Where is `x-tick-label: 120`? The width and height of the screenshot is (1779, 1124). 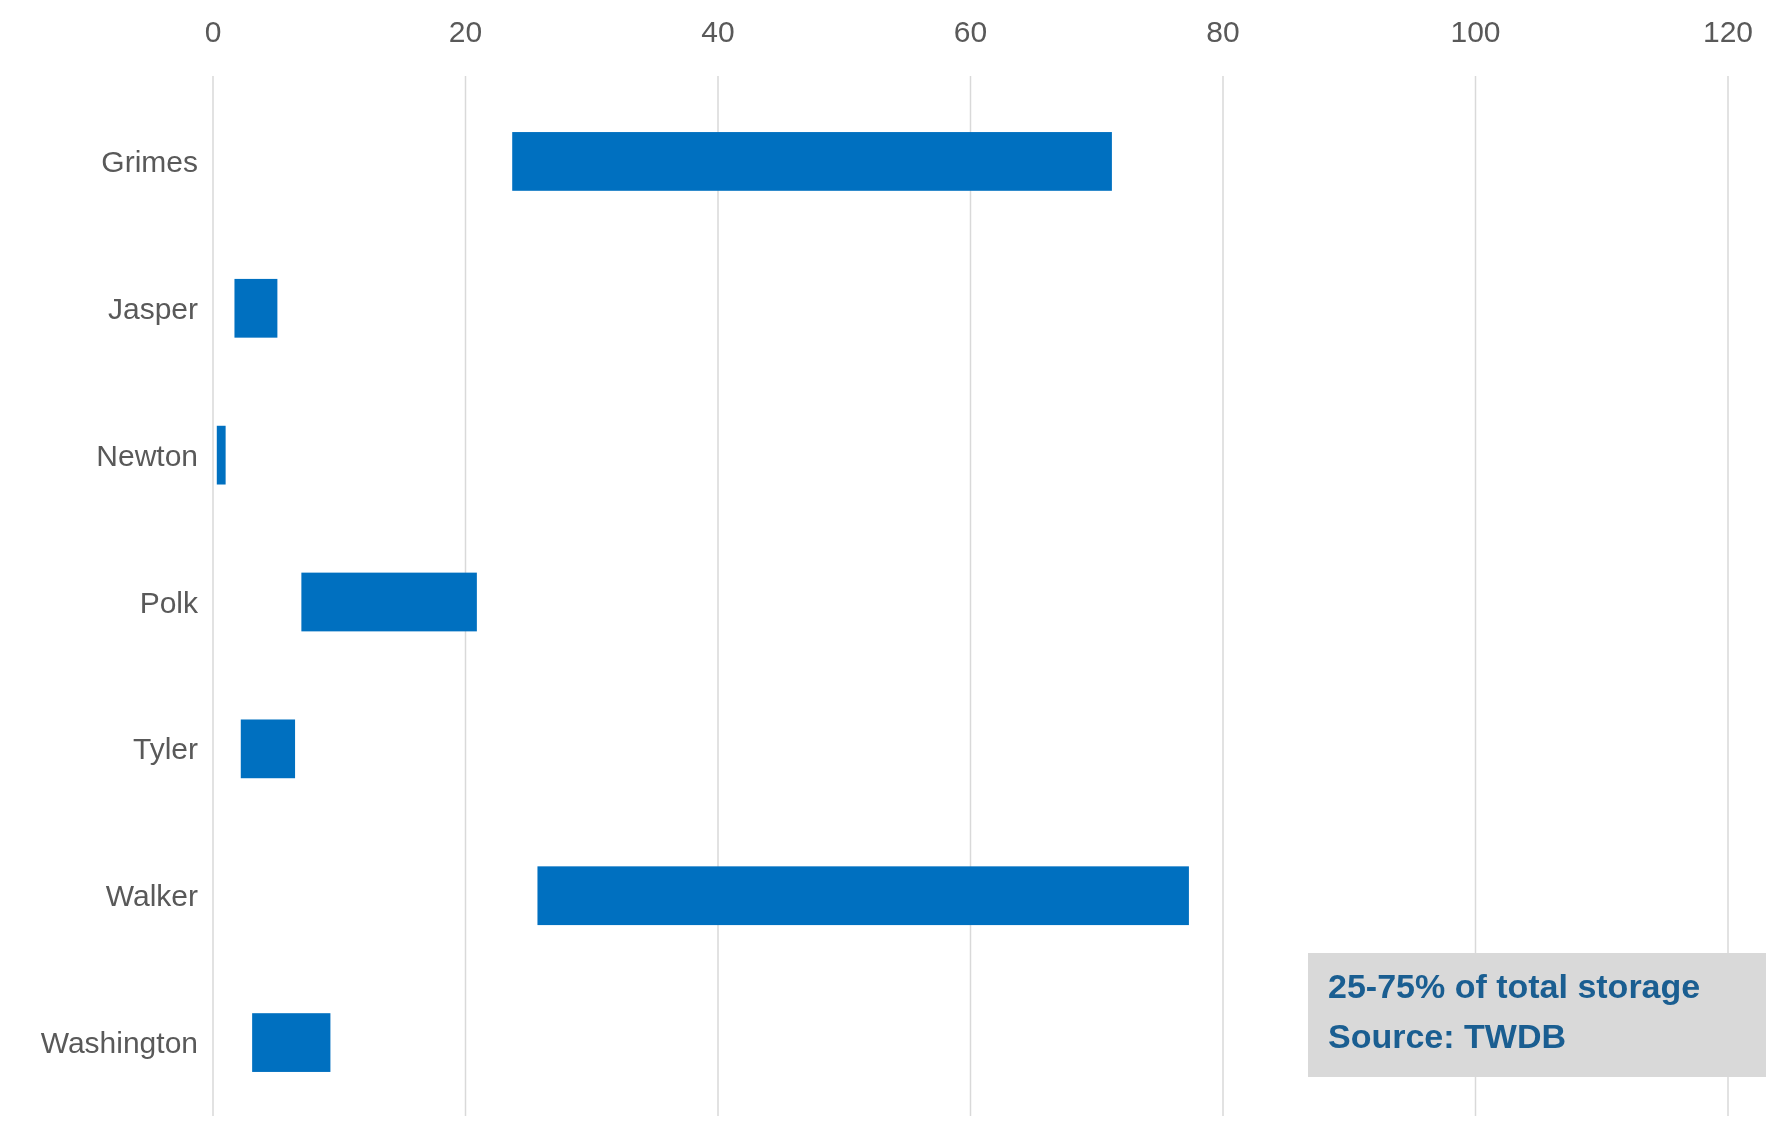
x-tick-label: 120 is located at coordinates (1728, 31).